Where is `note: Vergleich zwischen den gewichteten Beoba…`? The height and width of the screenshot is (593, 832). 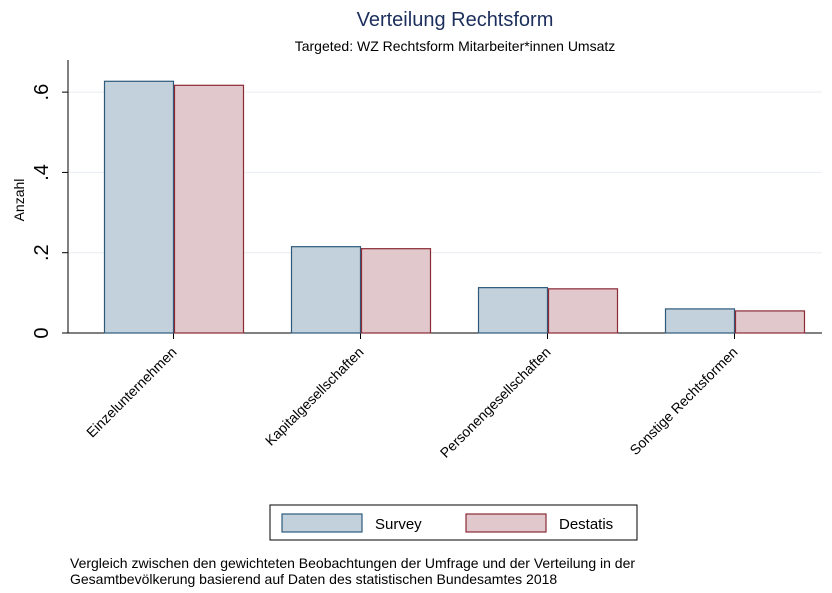 note: Vergleich zwischen den gewichteten Beoba… is located at coordinates (352, 563).